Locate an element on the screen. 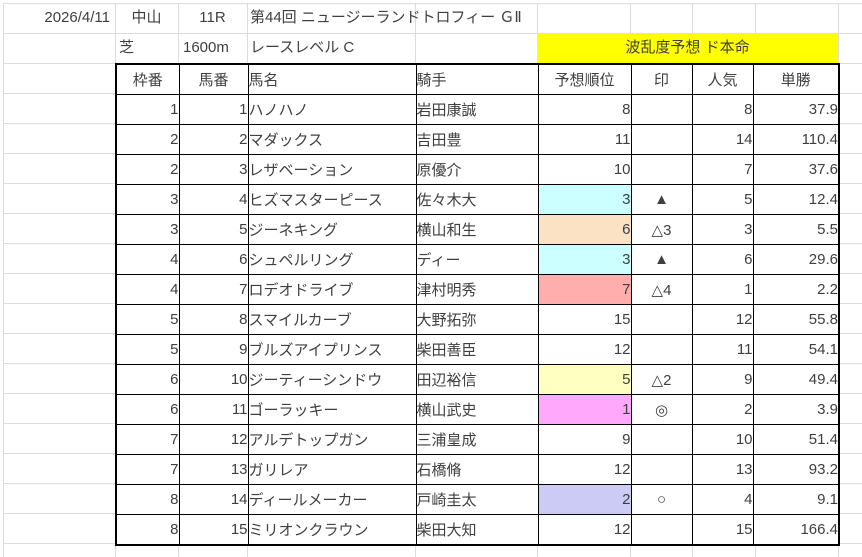  col-header-waku: 枠番 is located at coordinates (147, 79).